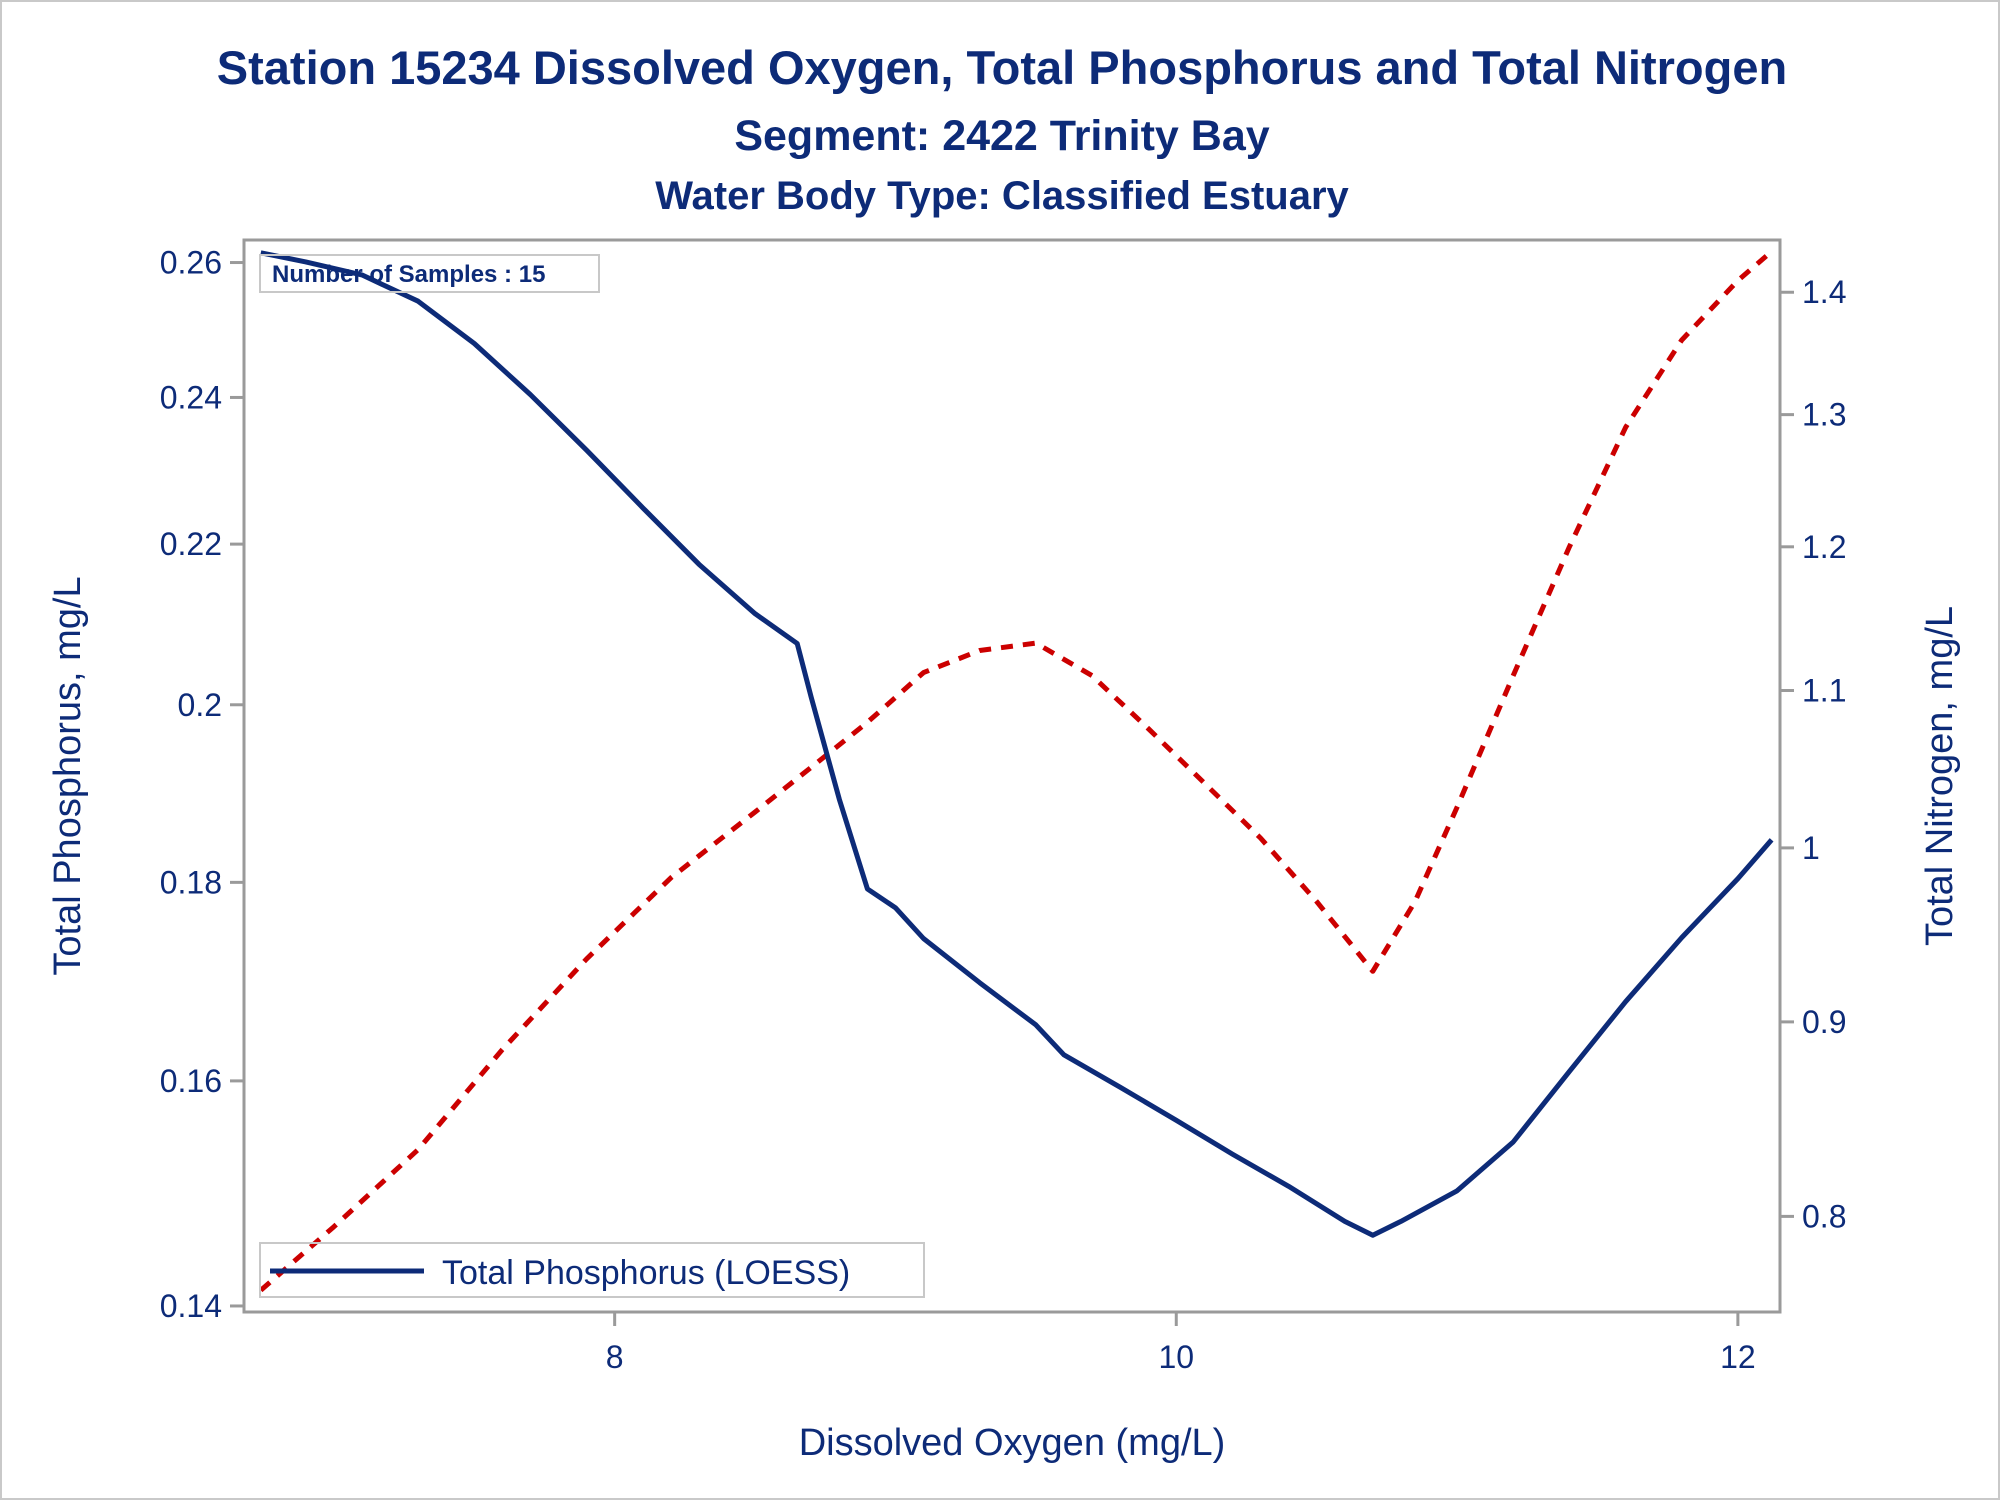  I want to click on legend-box, so click(592, 1270).